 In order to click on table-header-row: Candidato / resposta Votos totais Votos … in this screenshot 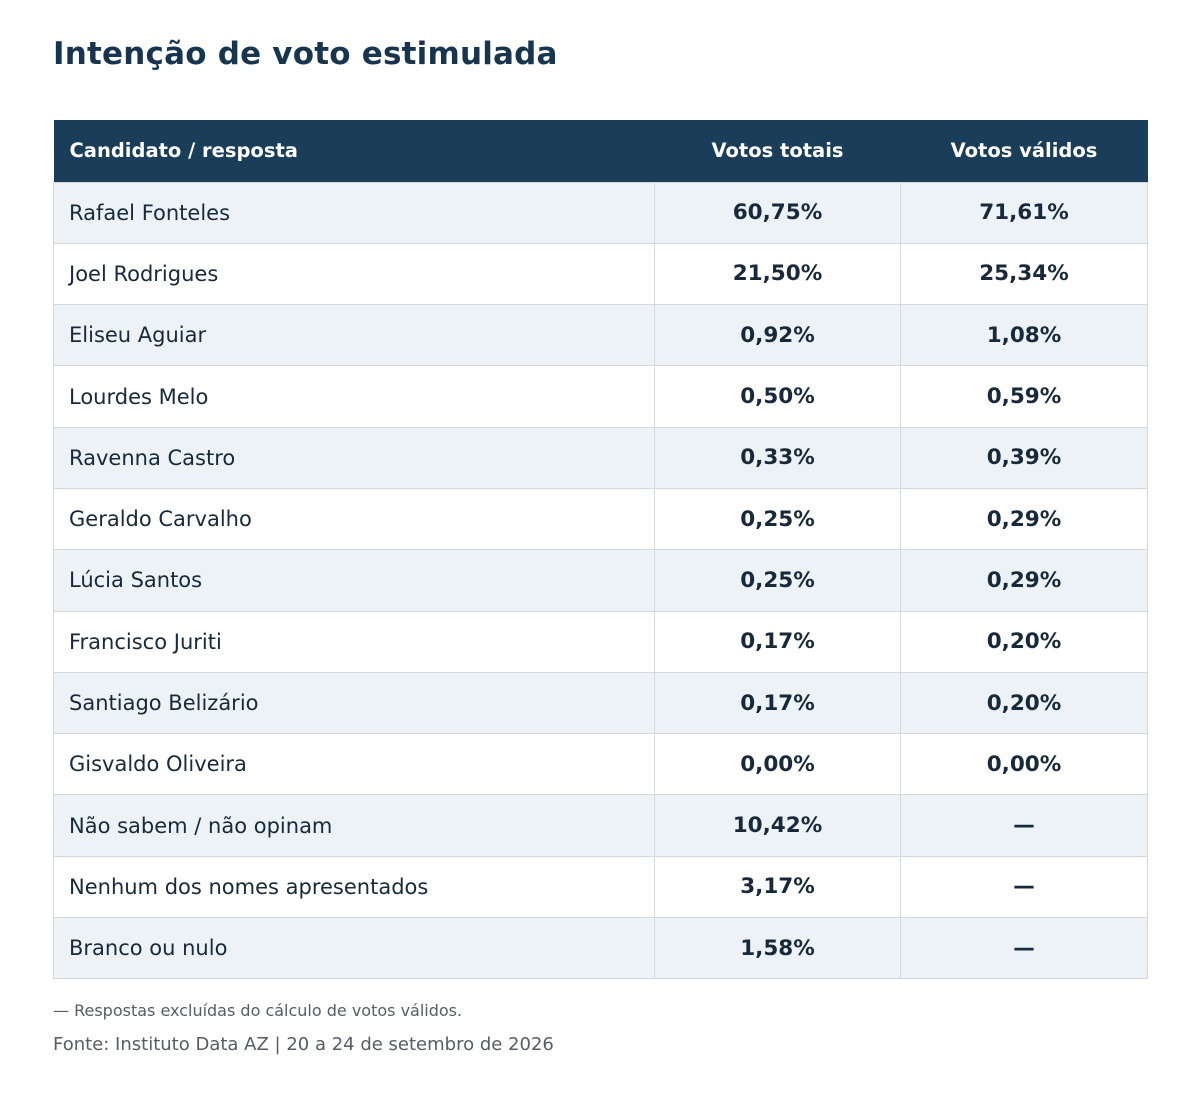, I will do `click(600, 151)`.